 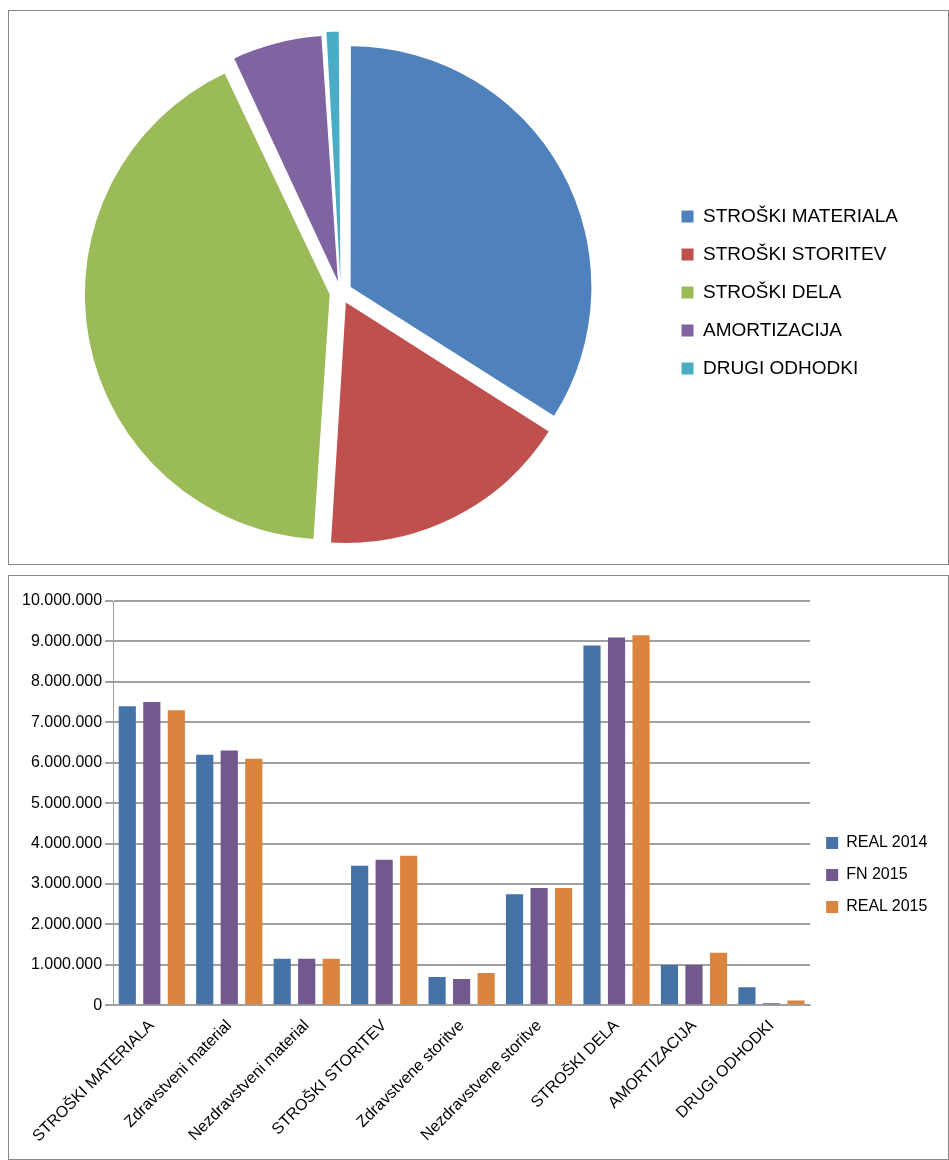 I want to click on legend-label: REAL 2014, so click(x=887, y=842).